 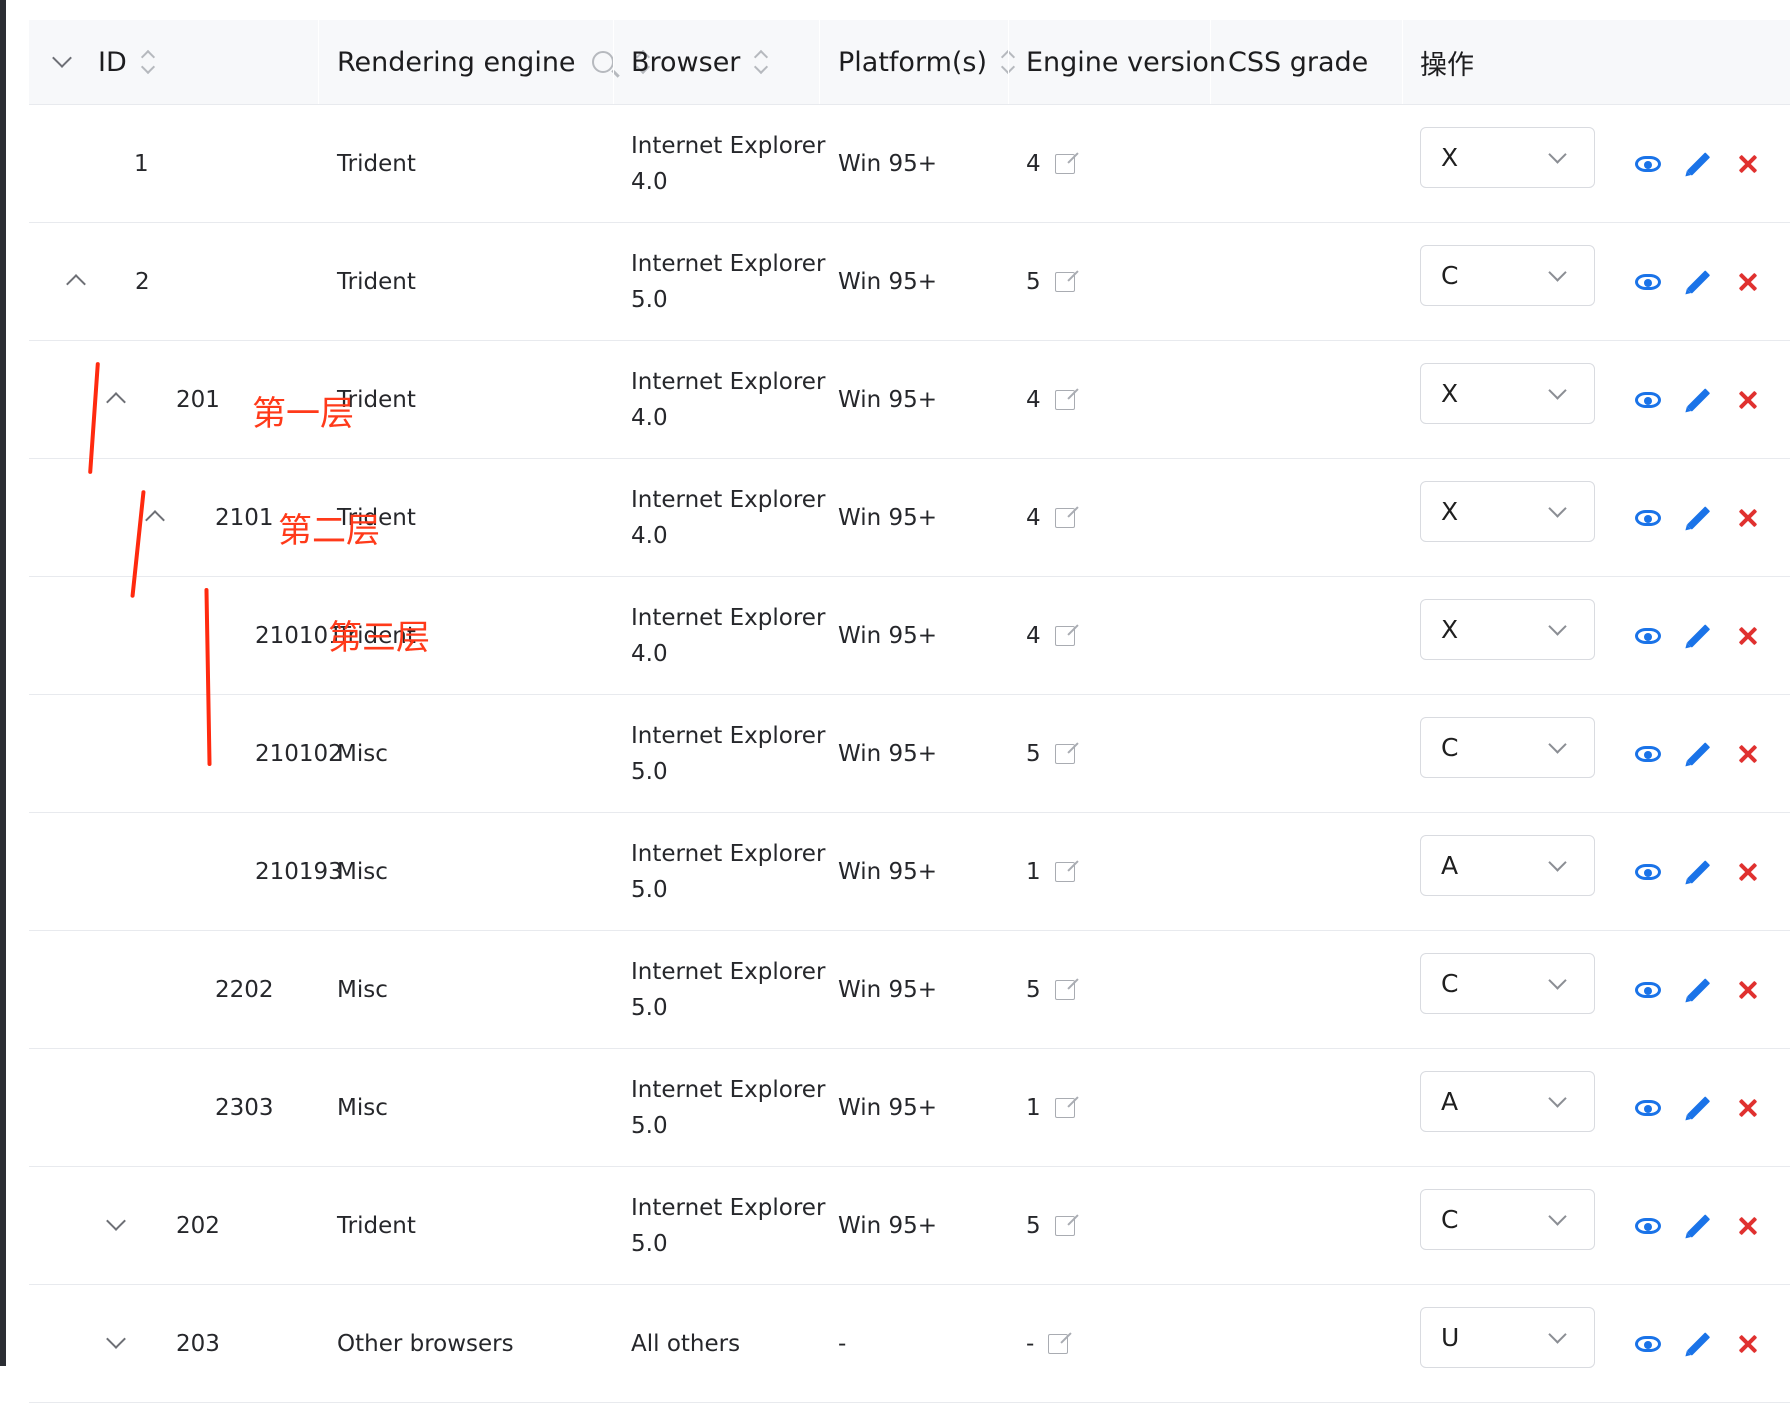 I want to click on header-browser: Browser, so click(x=700, y=62).